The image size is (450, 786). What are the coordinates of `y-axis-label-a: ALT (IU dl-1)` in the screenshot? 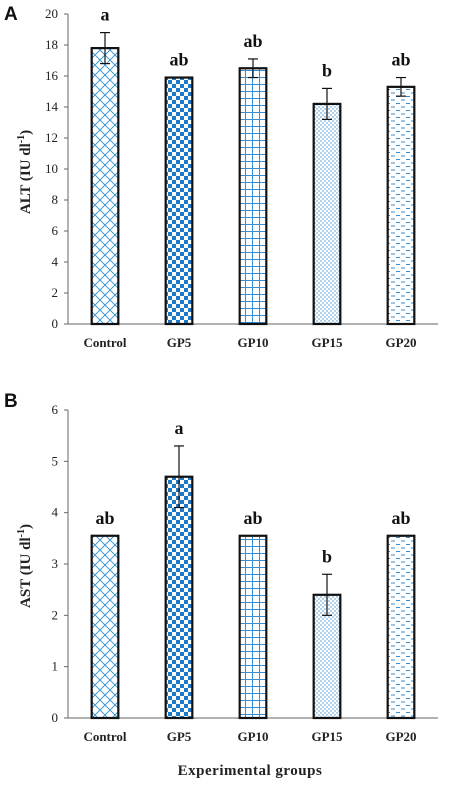 It's located at (25, 172).